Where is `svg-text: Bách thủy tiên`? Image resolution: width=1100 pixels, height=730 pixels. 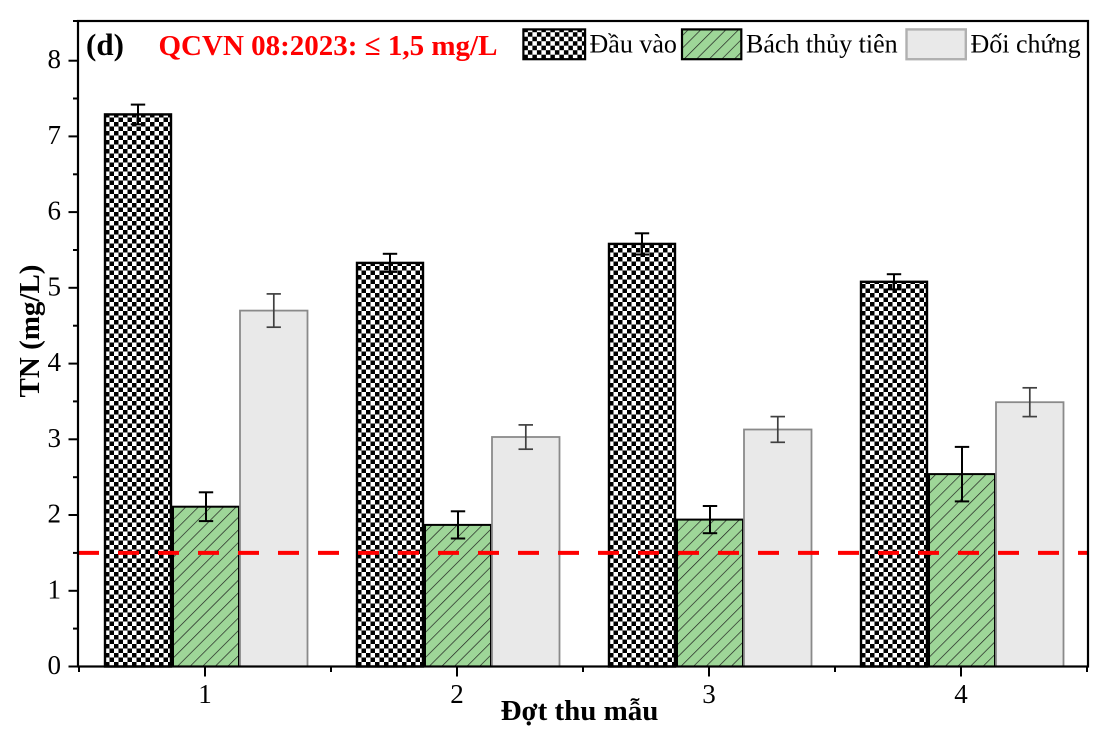
svg-text: Bách thủy tiên is located at coordinates (822, 44).